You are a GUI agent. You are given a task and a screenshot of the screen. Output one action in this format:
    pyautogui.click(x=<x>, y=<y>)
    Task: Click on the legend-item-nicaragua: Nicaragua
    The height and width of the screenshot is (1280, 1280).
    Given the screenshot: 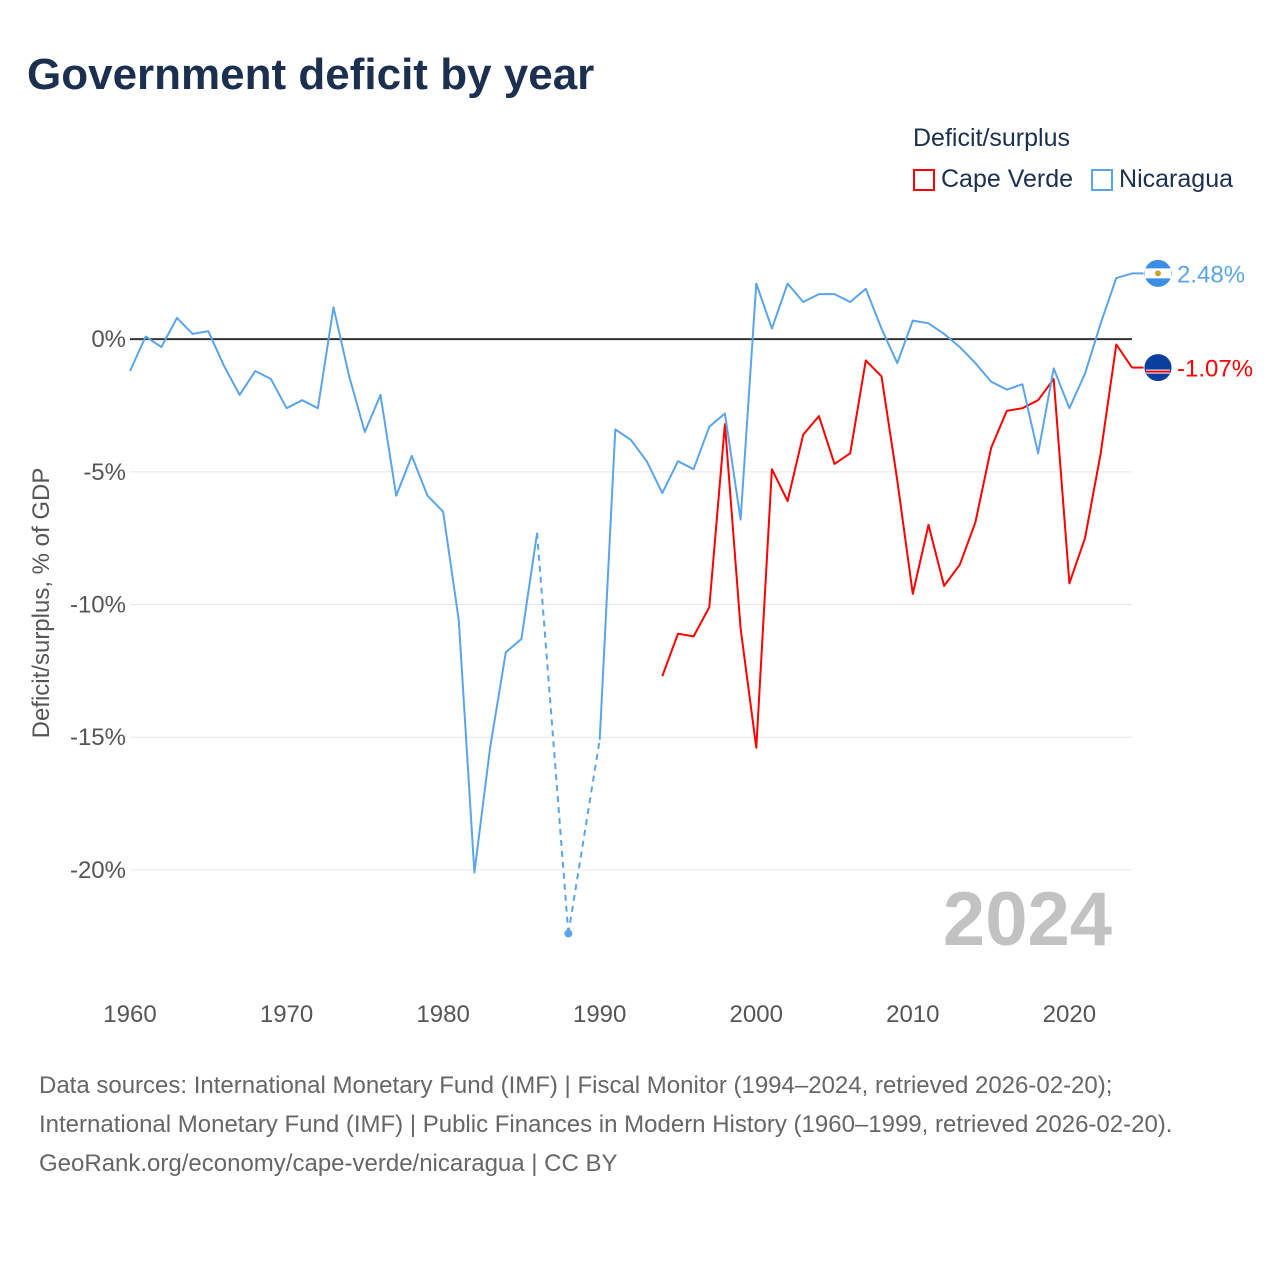 What is the action you would take?
    pyautogui.click(x=1162, y=179)
    